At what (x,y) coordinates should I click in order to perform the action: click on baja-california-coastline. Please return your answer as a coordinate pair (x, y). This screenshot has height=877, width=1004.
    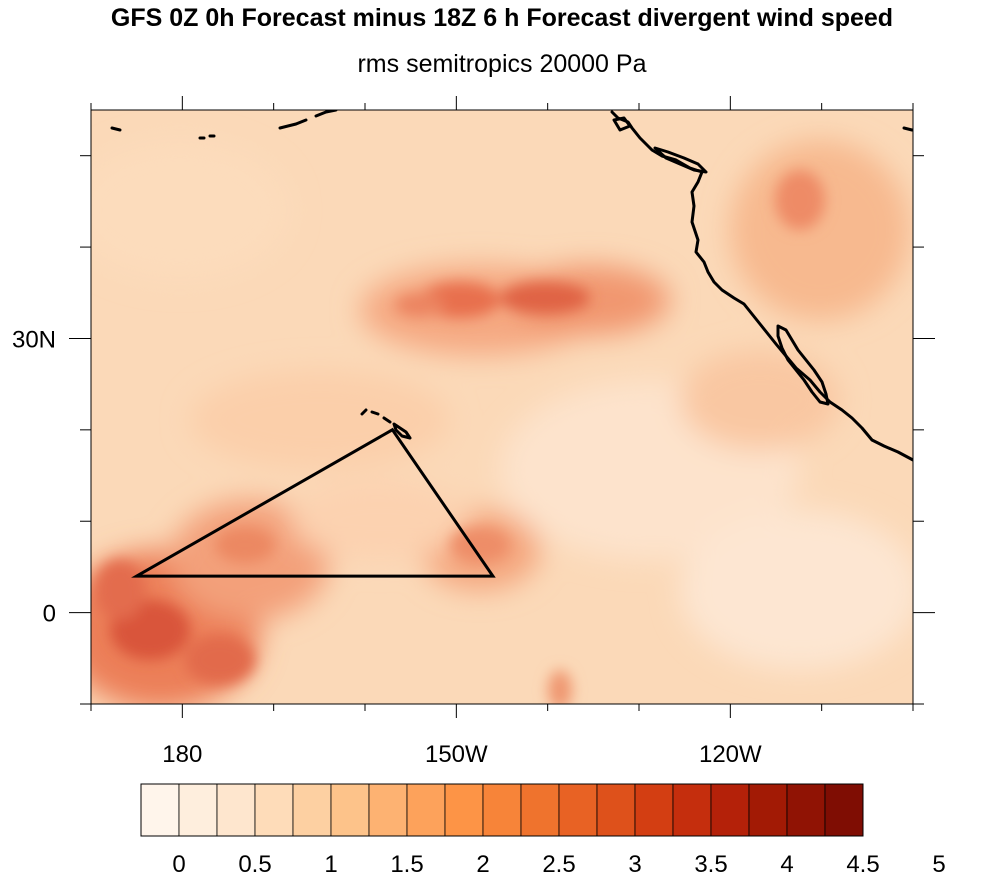
    Looking at the image, I should click on (803, 365).